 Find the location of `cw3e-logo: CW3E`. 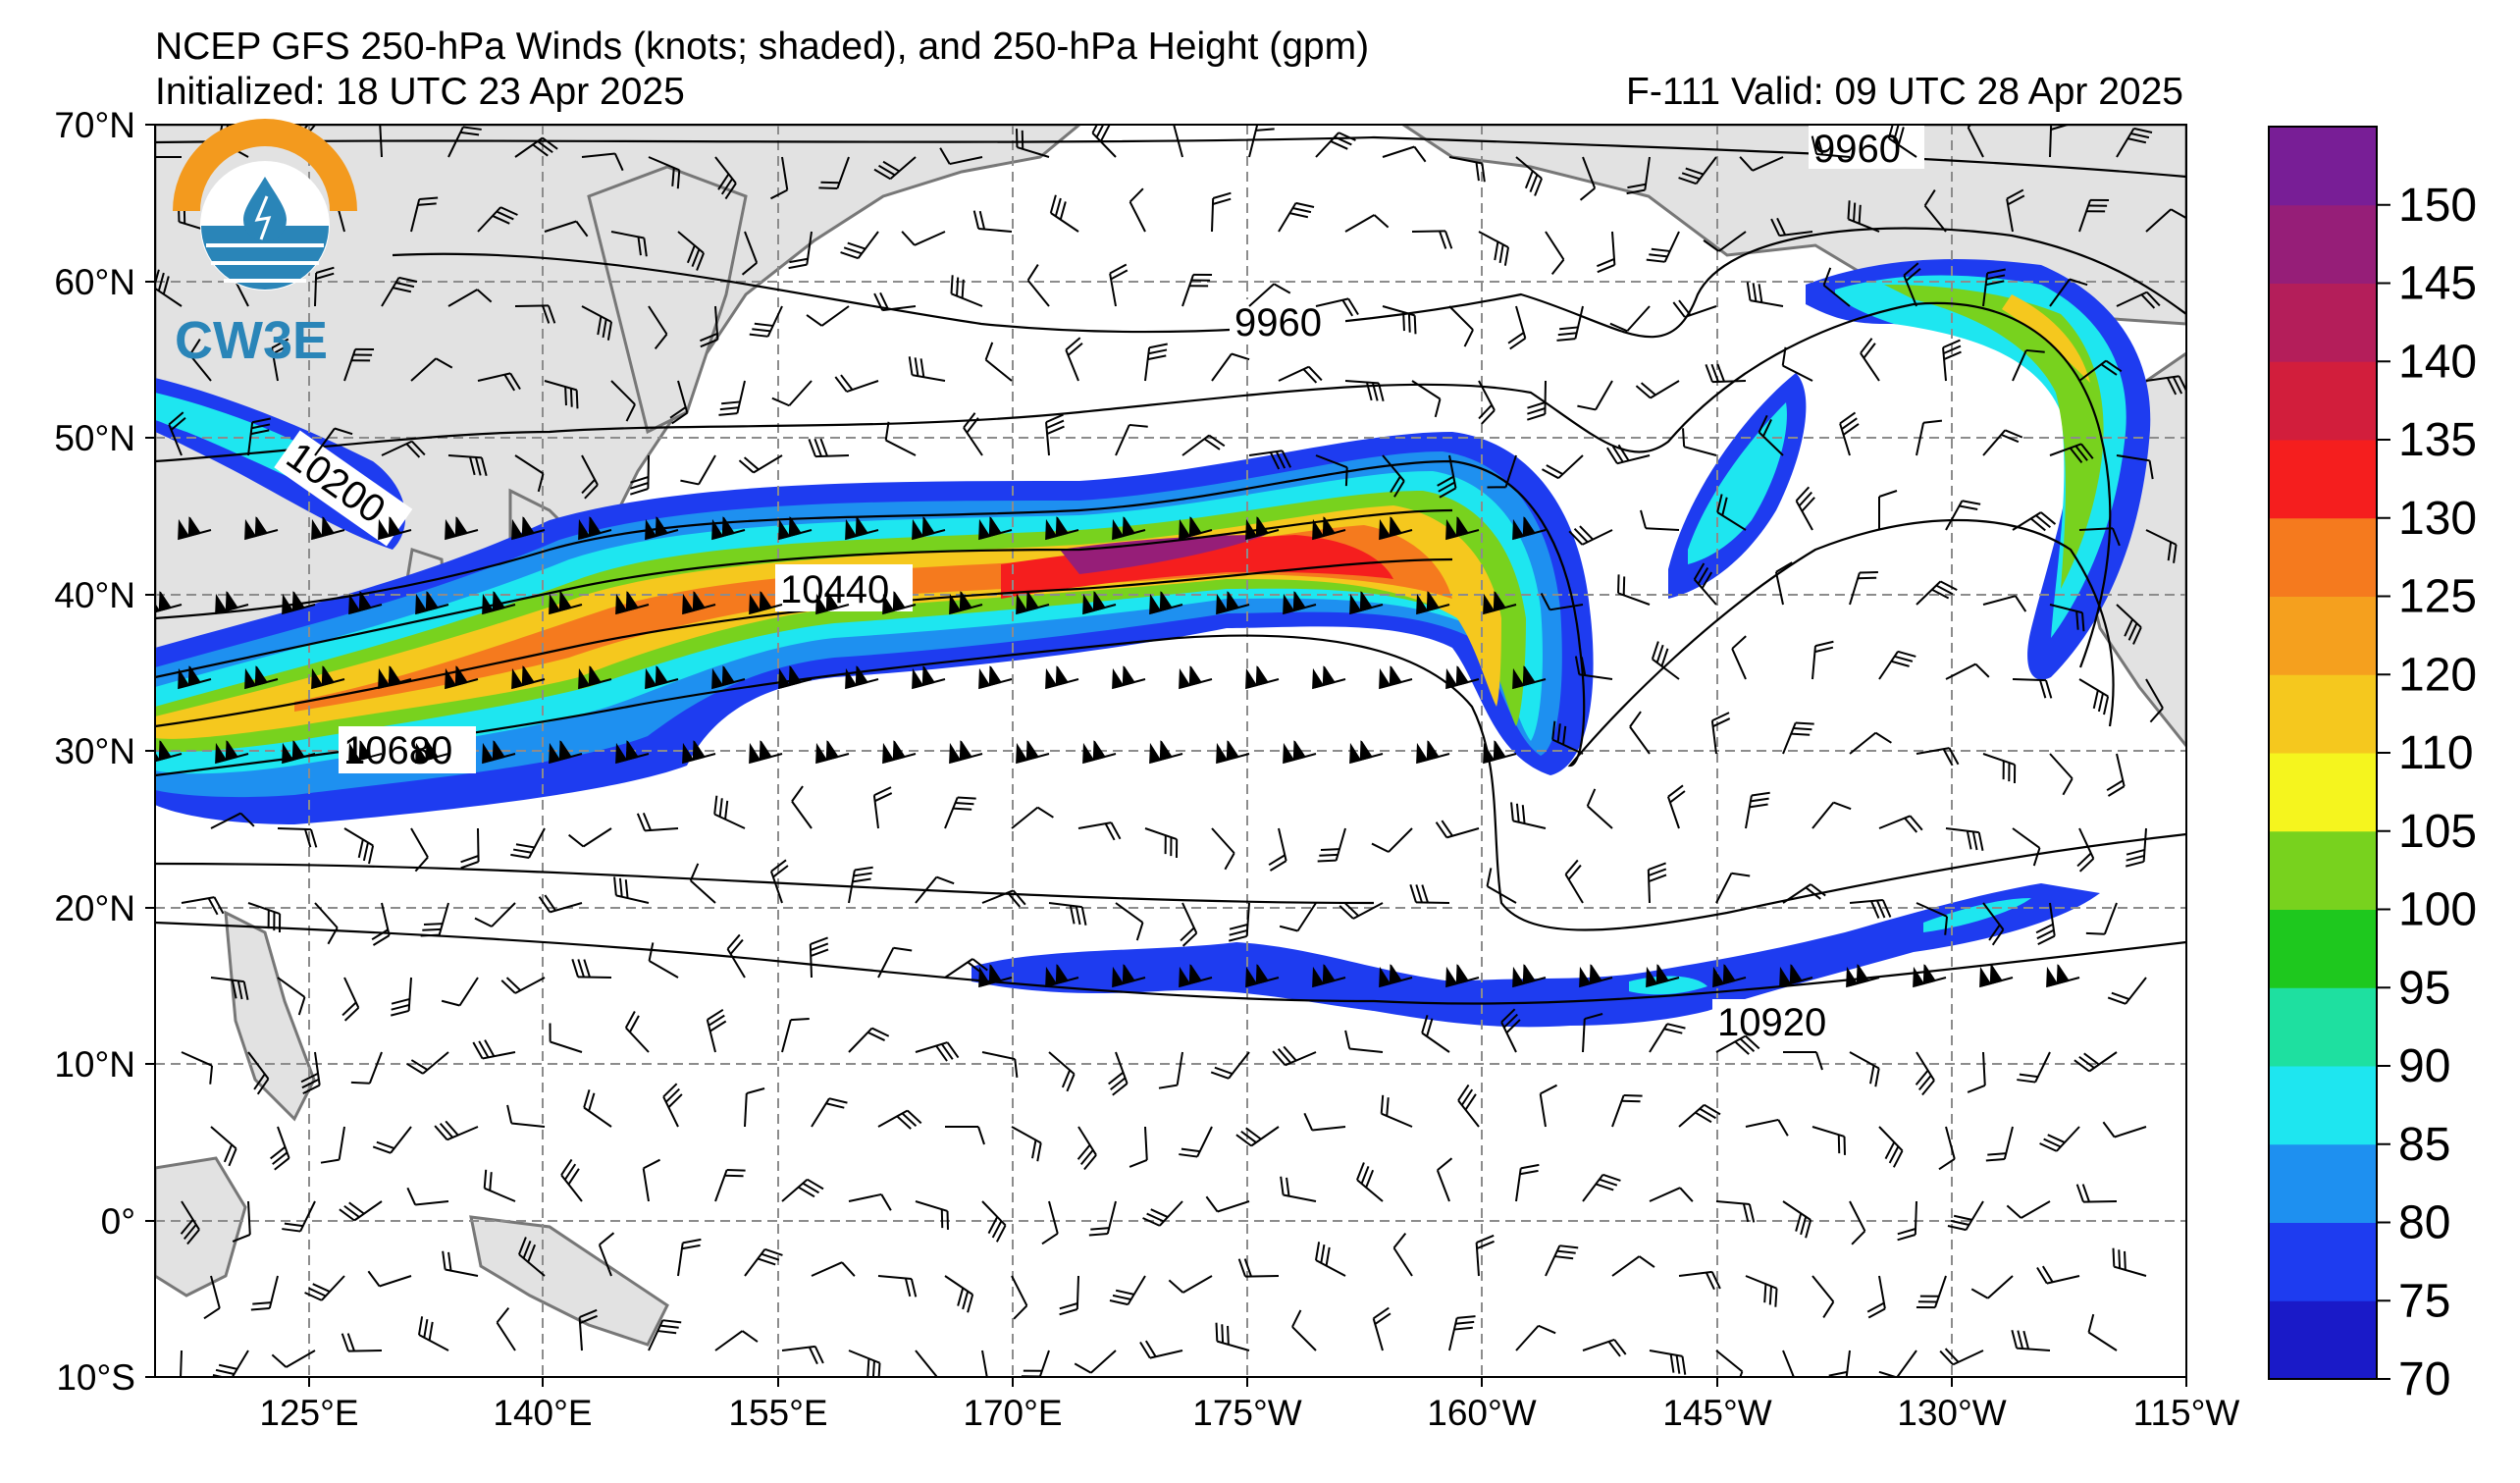

cw3e-logo: CW3E is located at coordinates (265, 245).